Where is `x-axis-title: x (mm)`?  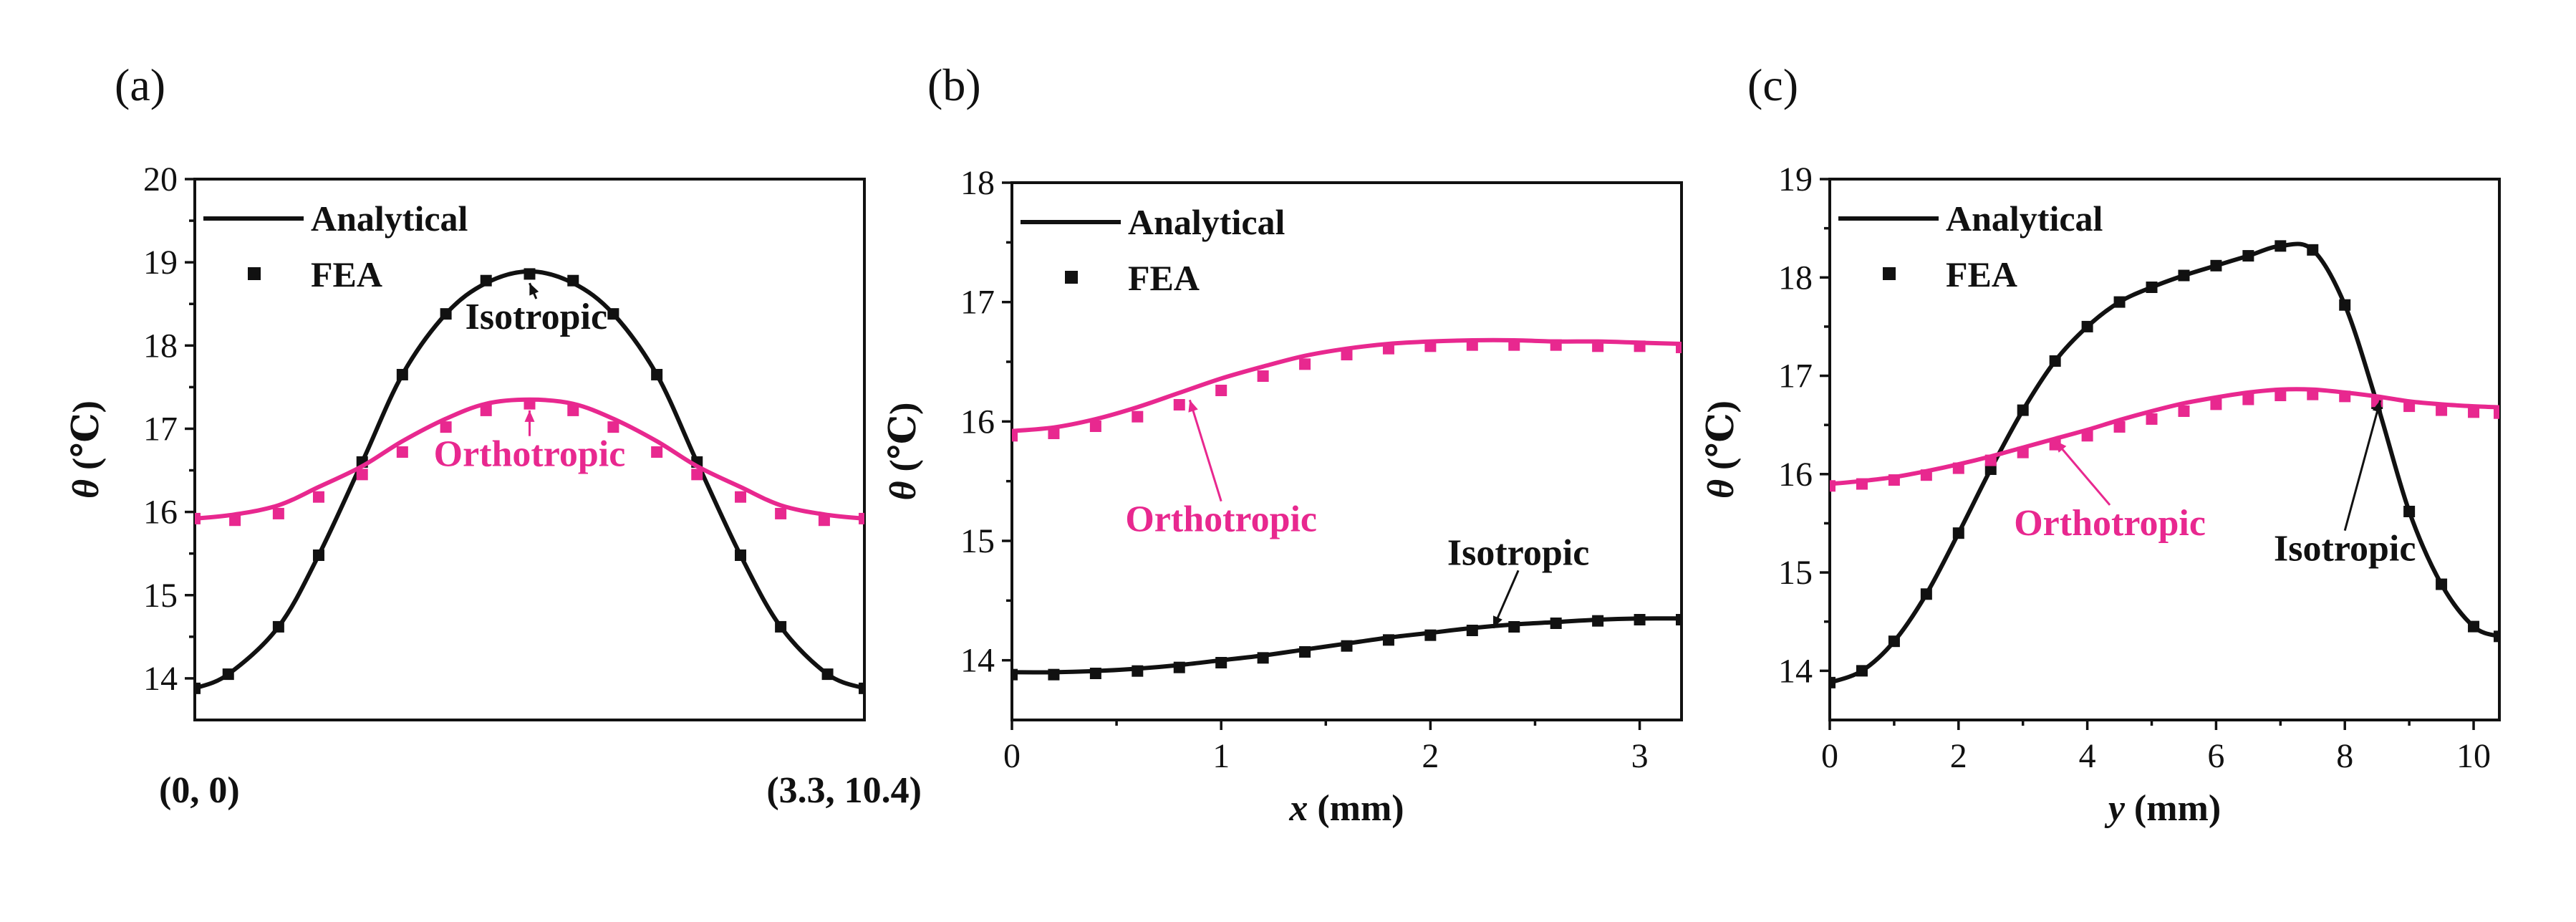
x-axis-title: x (mm) is located at coordinates (1346, 808).